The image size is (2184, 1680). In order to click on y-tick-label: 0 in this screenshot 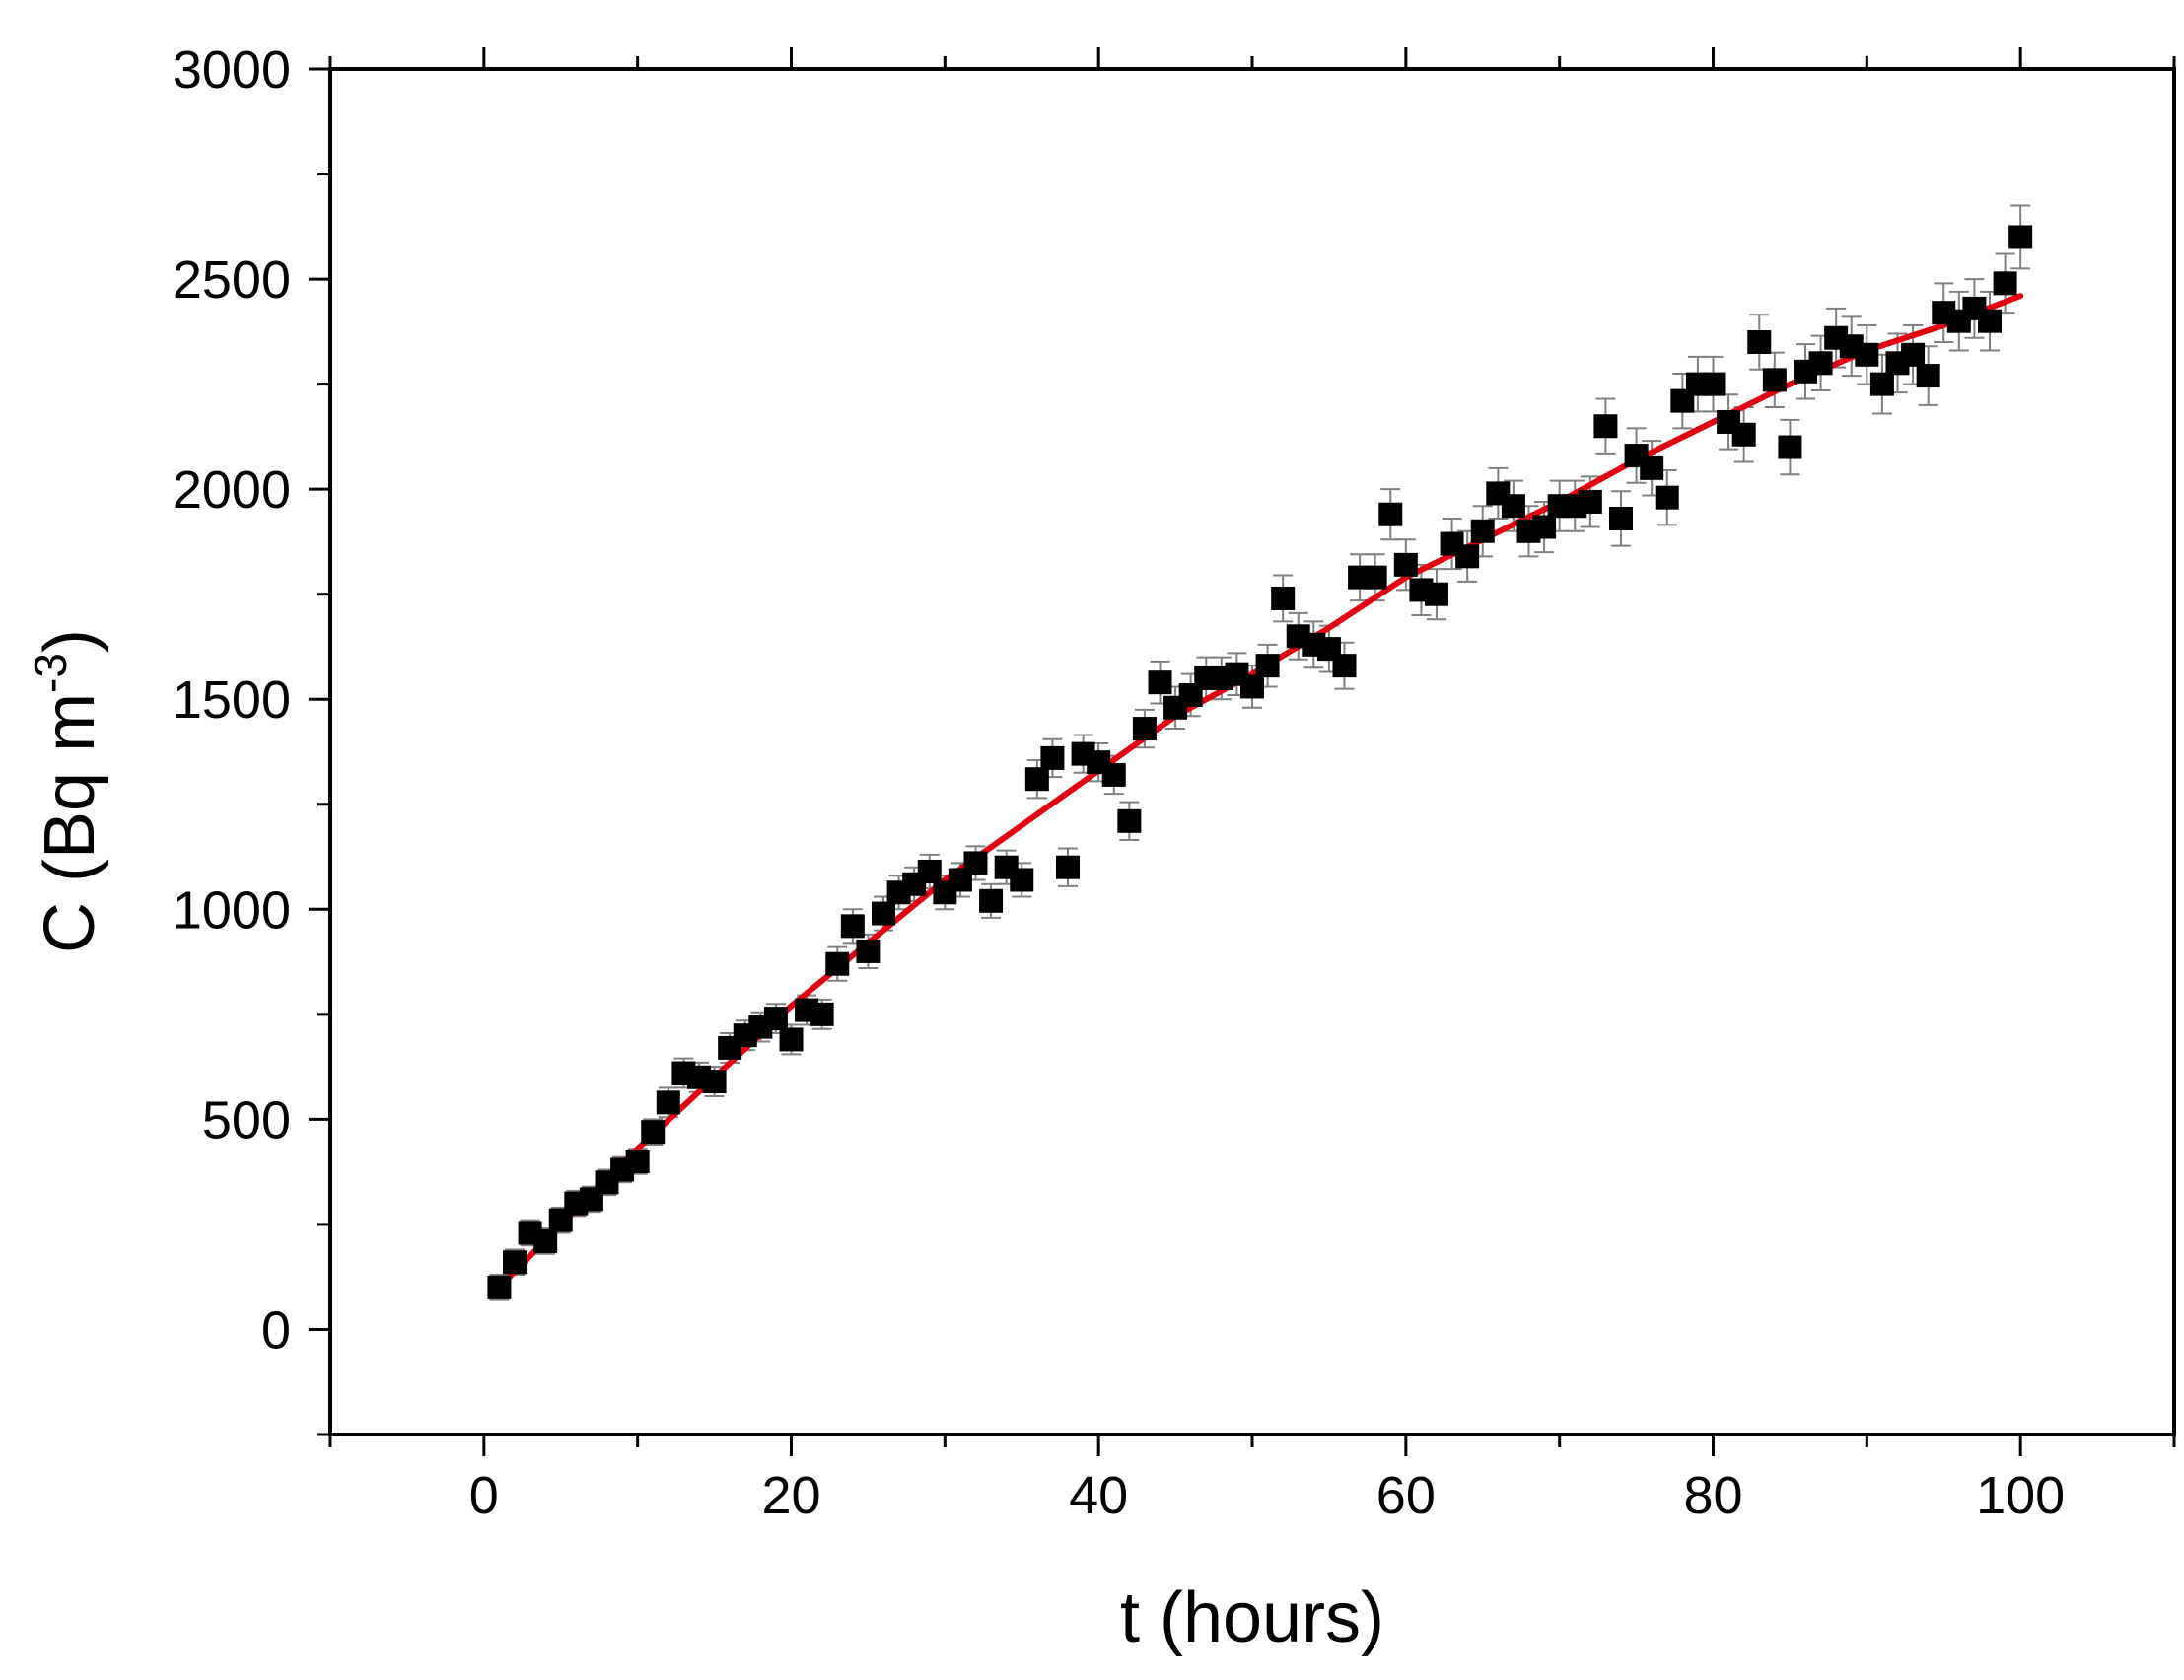, I will do `click(276, 1330)`.